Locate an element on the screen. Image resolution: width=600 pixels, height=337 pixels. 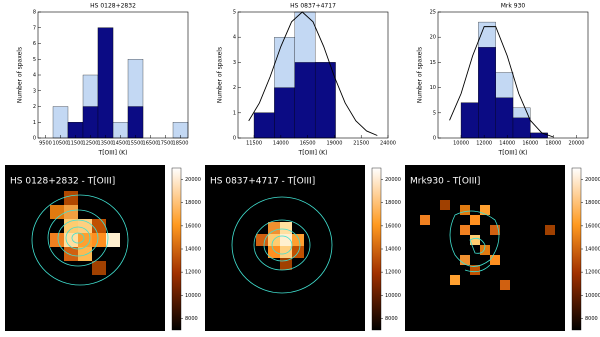
x-tick-label: 15500 is located at coordinates (136, 144).